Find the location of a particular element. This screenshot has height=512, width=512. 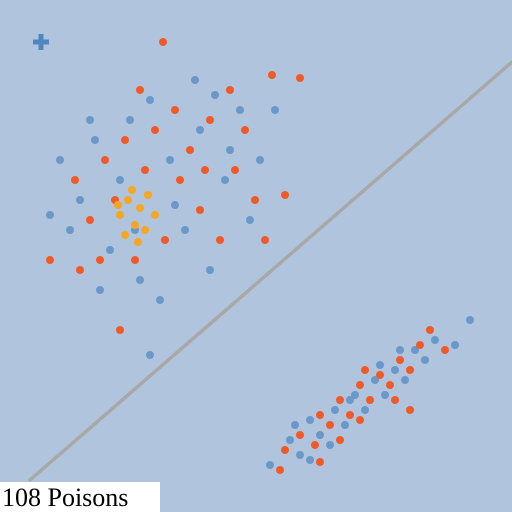

plus-marker is located at coordinates (41, 42).